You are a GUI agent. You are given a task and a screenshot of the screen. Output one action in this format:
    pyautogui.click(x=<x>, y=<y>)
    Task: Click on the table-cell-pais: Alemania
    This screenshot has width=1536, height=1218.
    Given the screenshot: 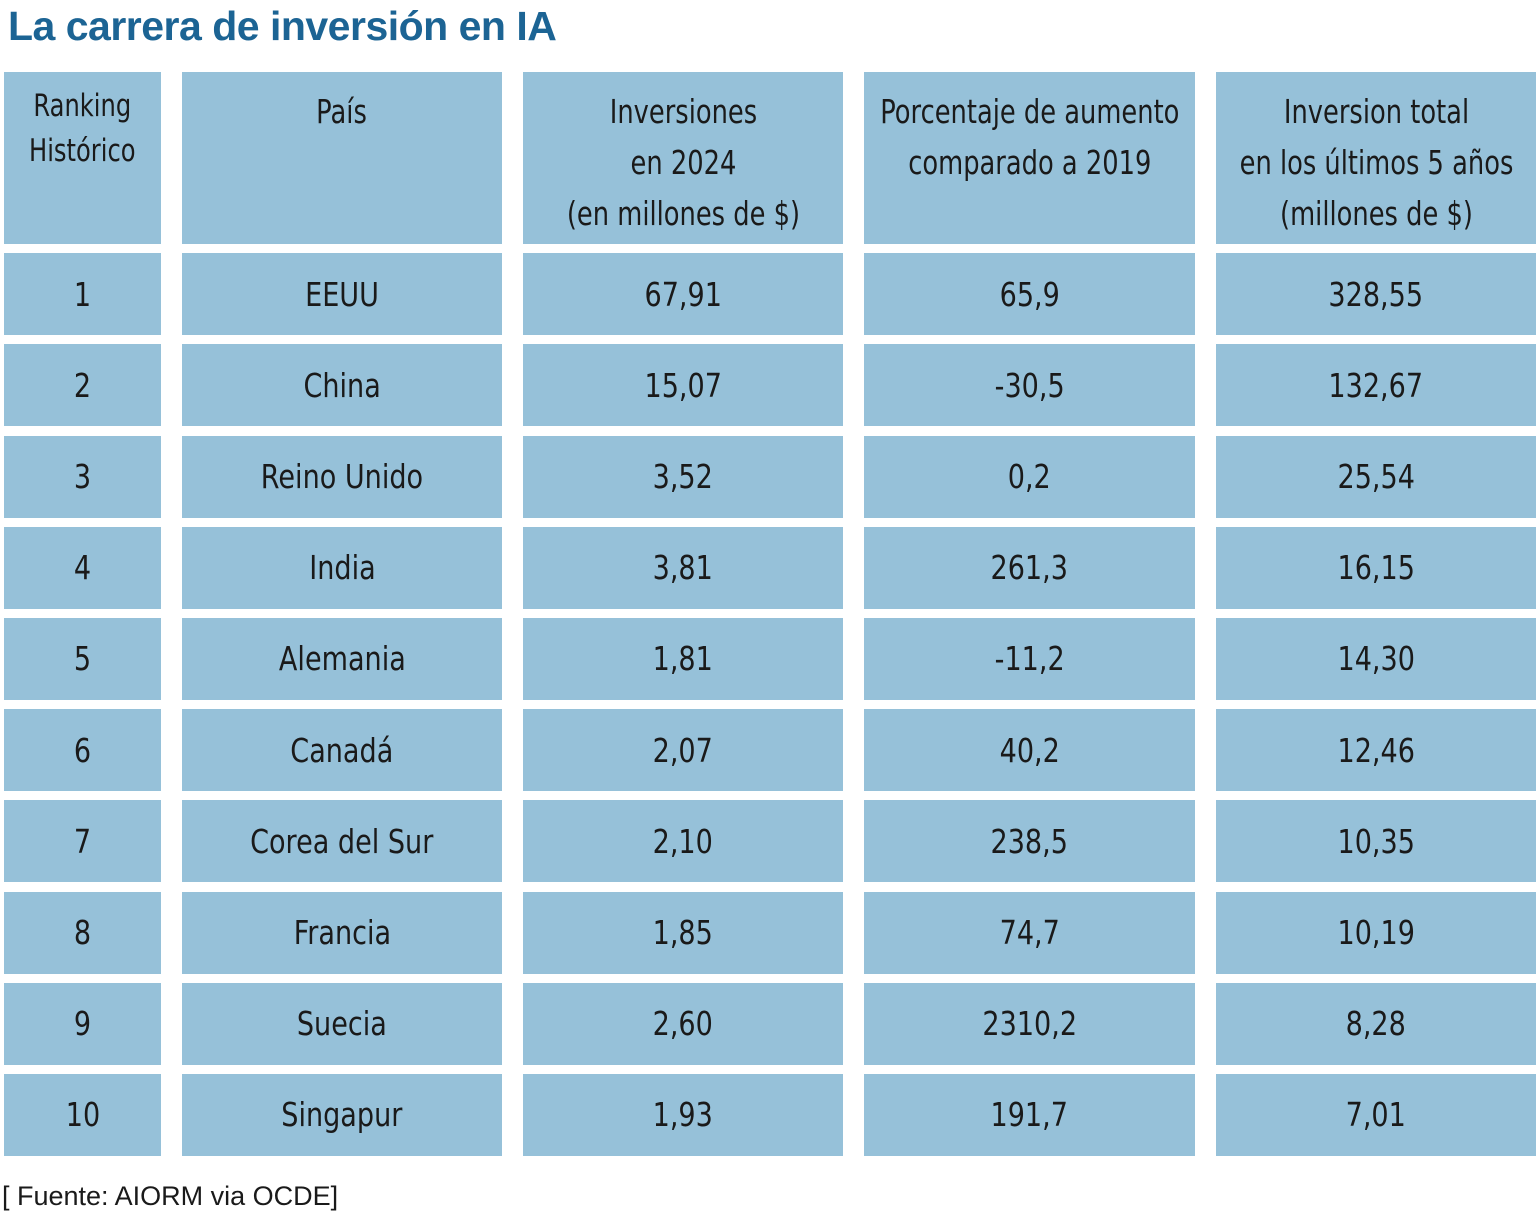 What is the action you would take?
    pyautogui.click(x=342, y=658)
    